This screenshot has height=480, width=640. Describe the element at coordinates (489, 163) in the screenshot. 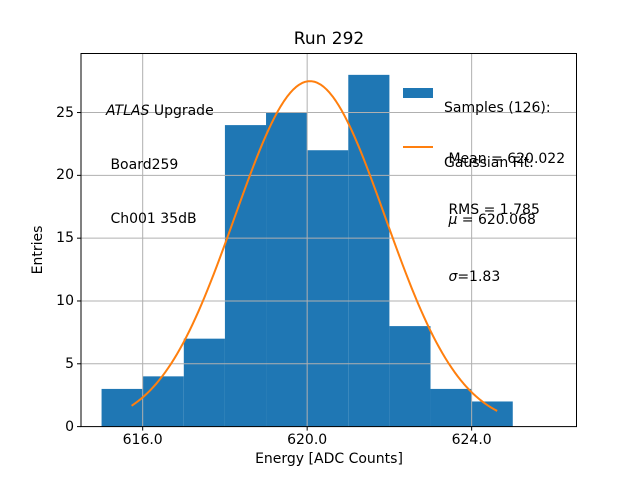

I see `legend-fit-title: Gaussian Fit:` at that location.